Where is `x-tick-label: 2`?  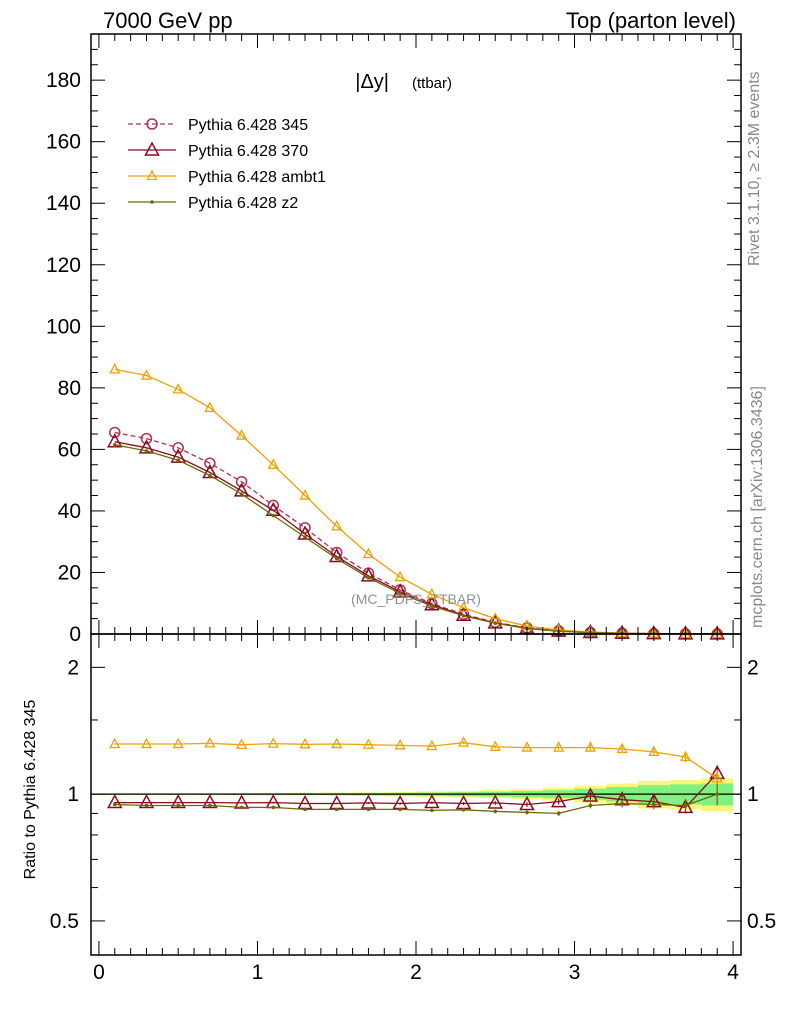 x-tick-label: 2 is located at coordinates (416, 972).